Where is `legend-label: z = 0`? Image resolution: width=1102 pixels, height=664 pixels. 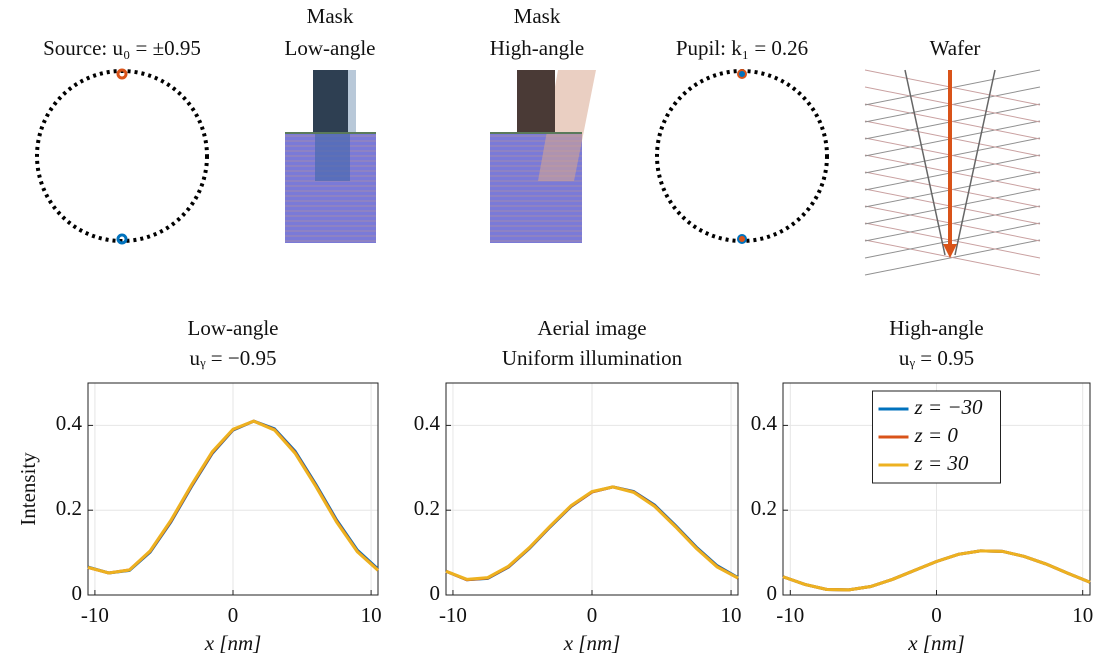
legend-label: z = 0 is located at coordinates (936, 435).